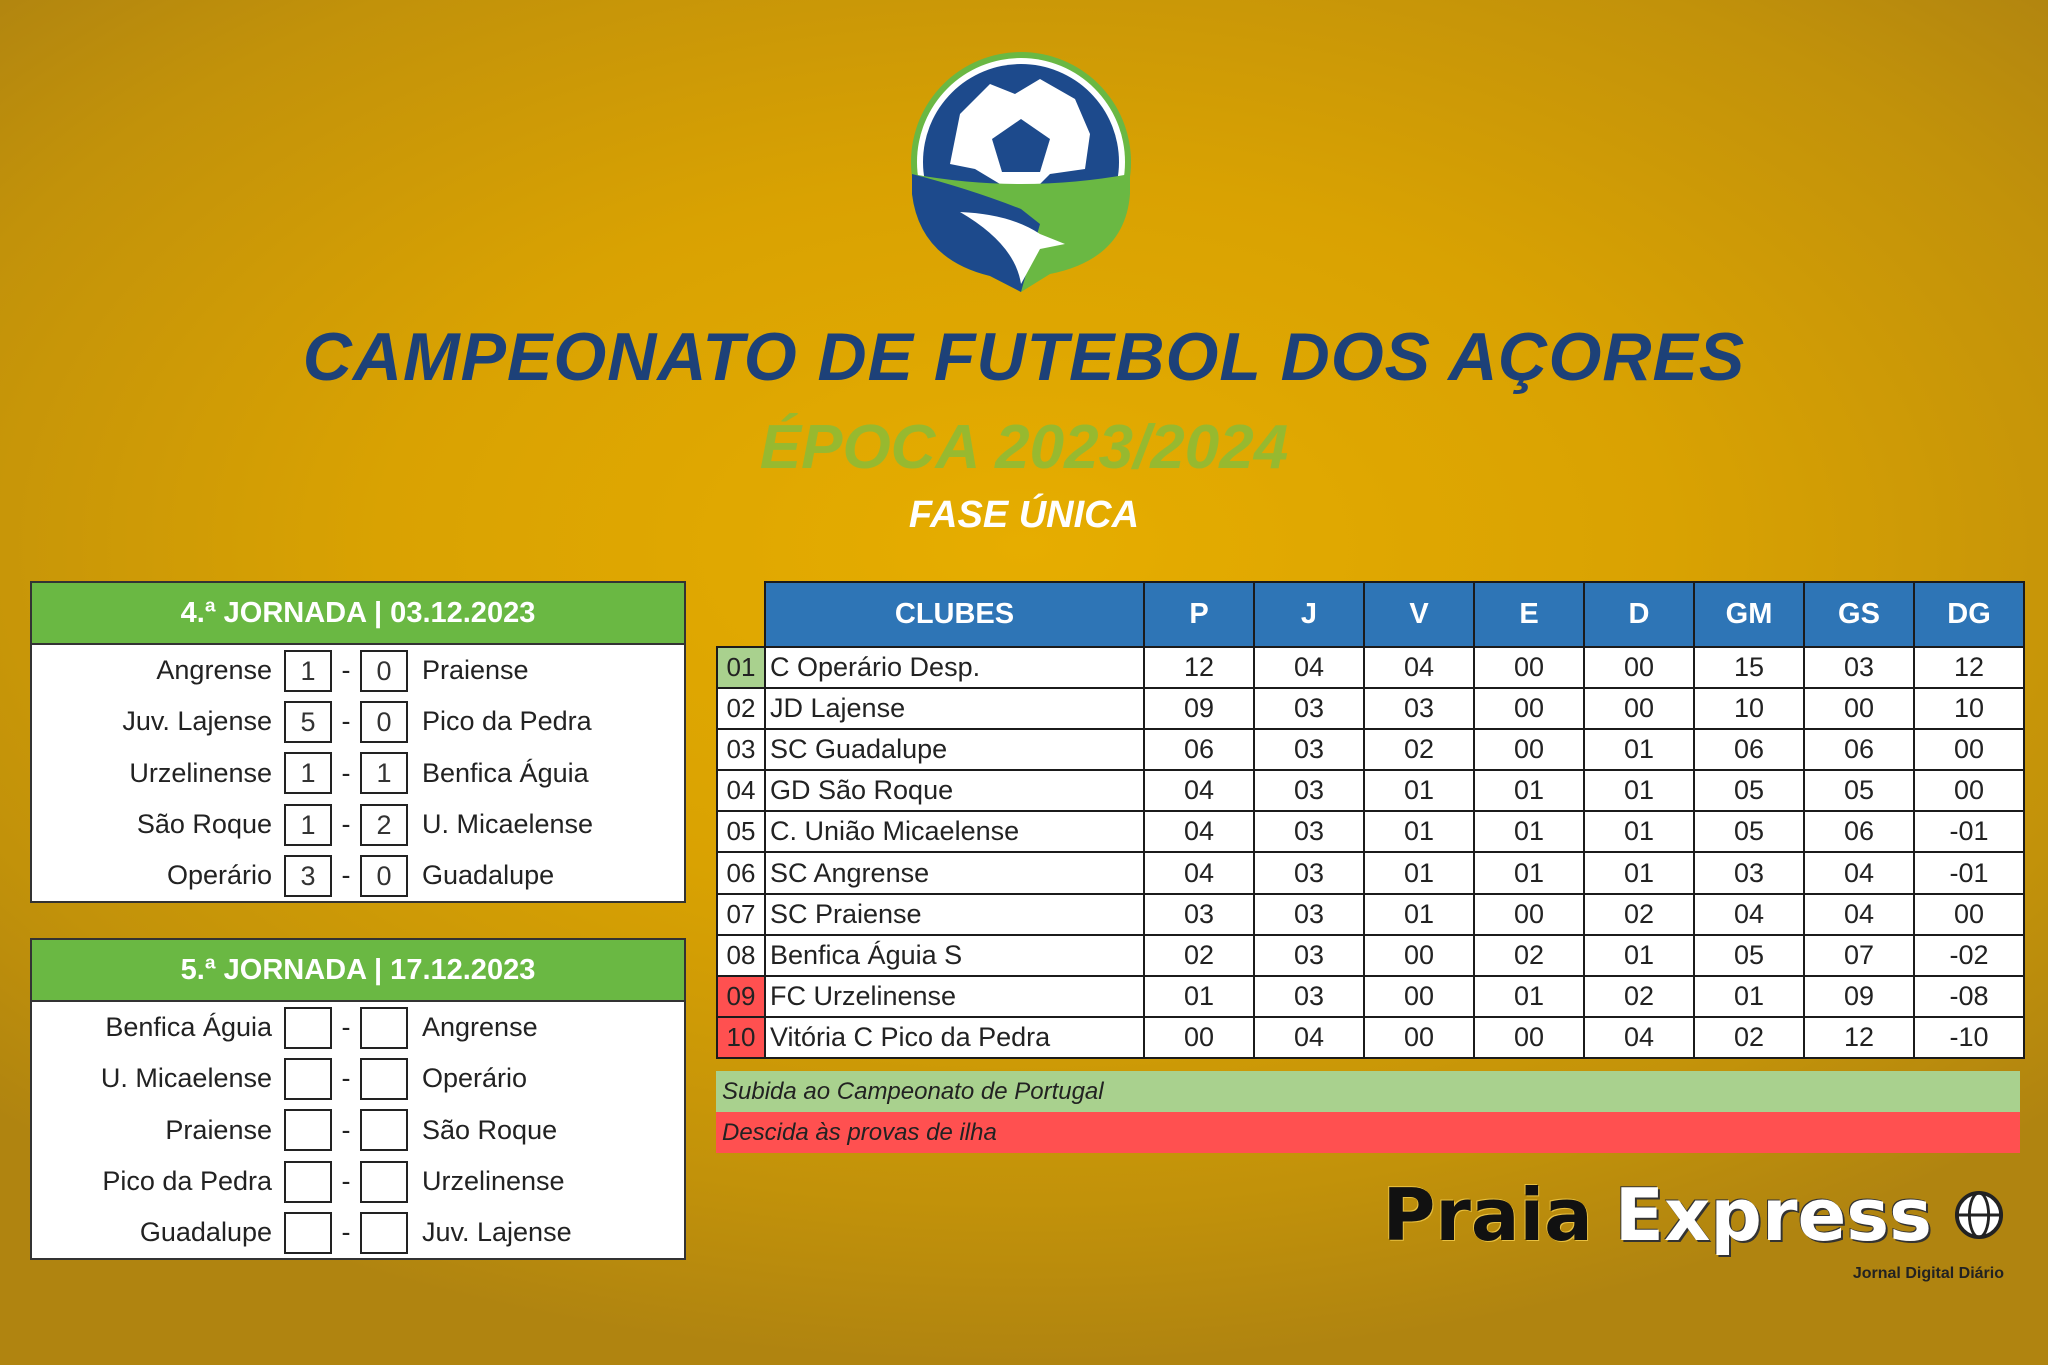 This screenshot has height=1365, width=2048. What do you see at coordinates (741, 750) in the screenshot?
I see `position-cell: 03` at bounding box center [741, 750].